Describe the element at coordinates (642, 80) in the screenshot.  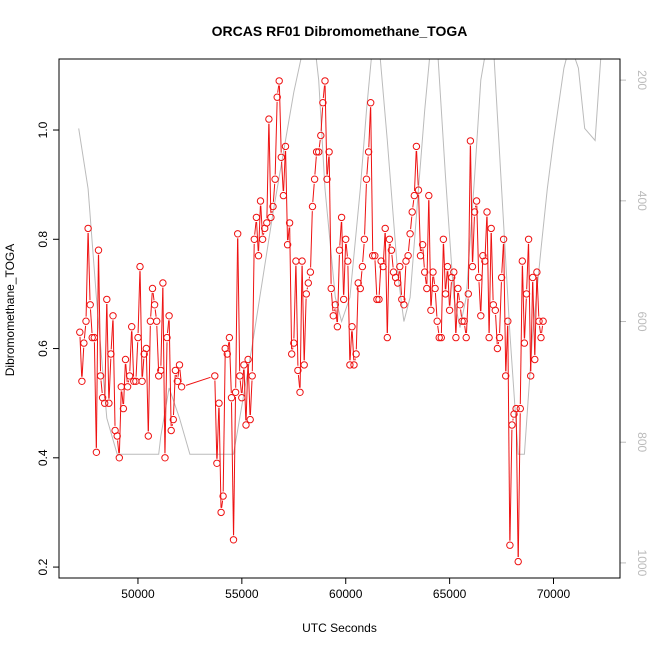
I see `y2-tick-label: 200` at that location.